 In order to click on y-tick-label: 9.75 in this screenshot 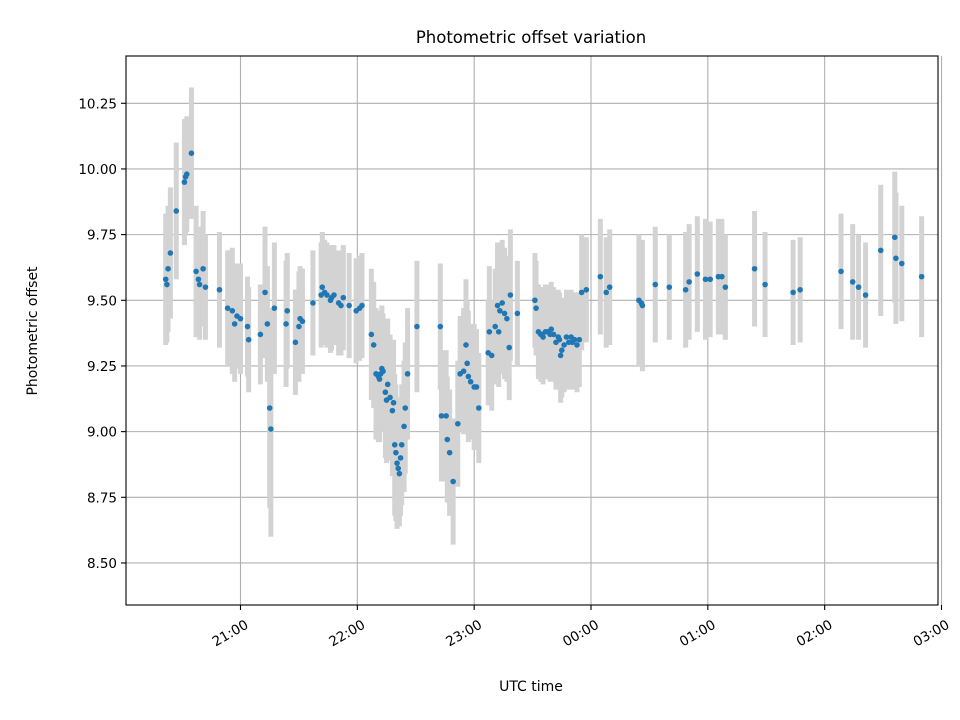, I will do `click(102, 236)`.